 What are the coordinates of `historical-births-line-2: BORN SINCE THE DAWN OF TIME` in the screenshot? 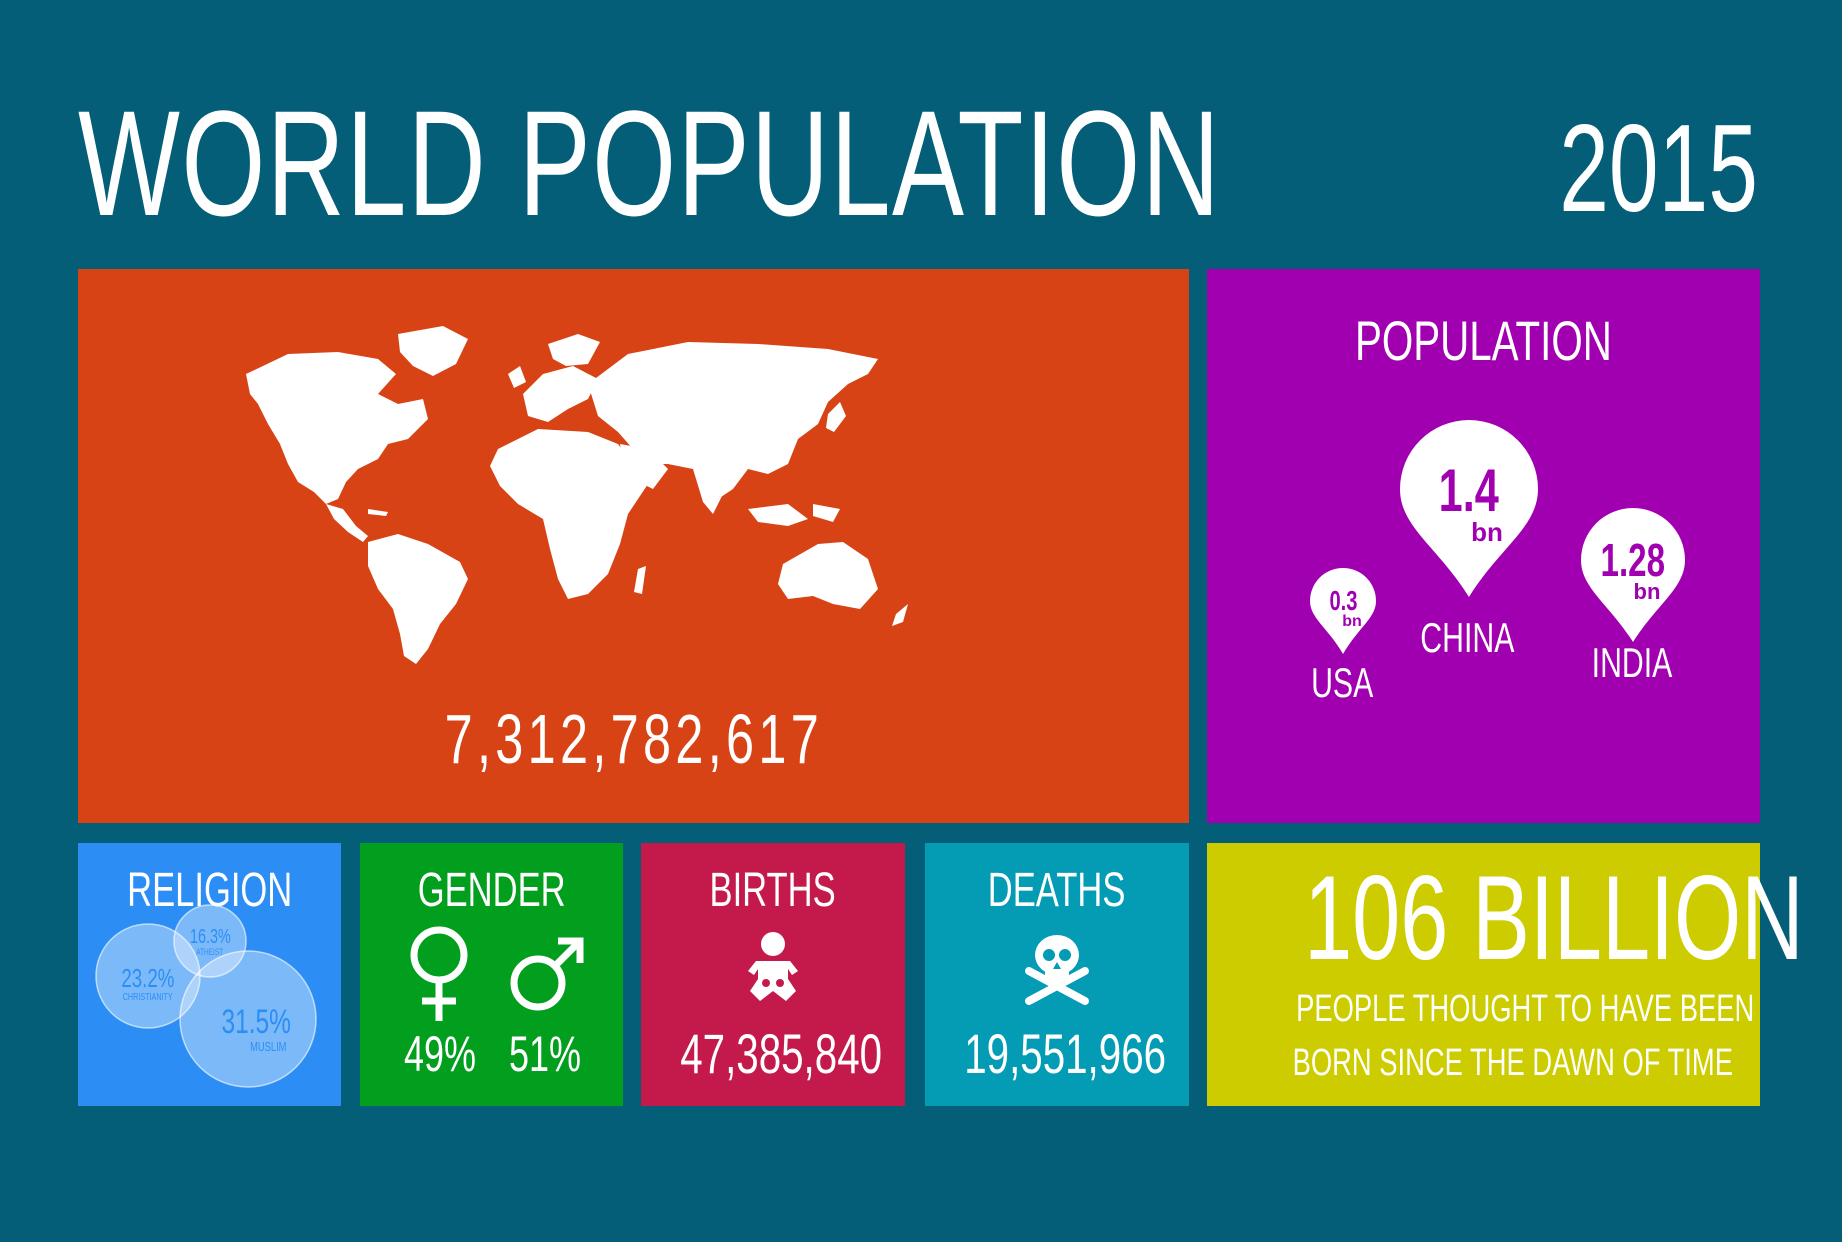 It's located at (1512, 1063).